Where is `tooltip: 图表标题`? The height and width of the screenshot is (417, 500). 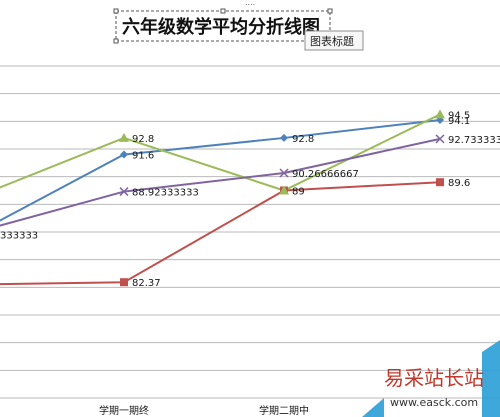
tooltip: 图表标题 is located at coordinates (334, 40).